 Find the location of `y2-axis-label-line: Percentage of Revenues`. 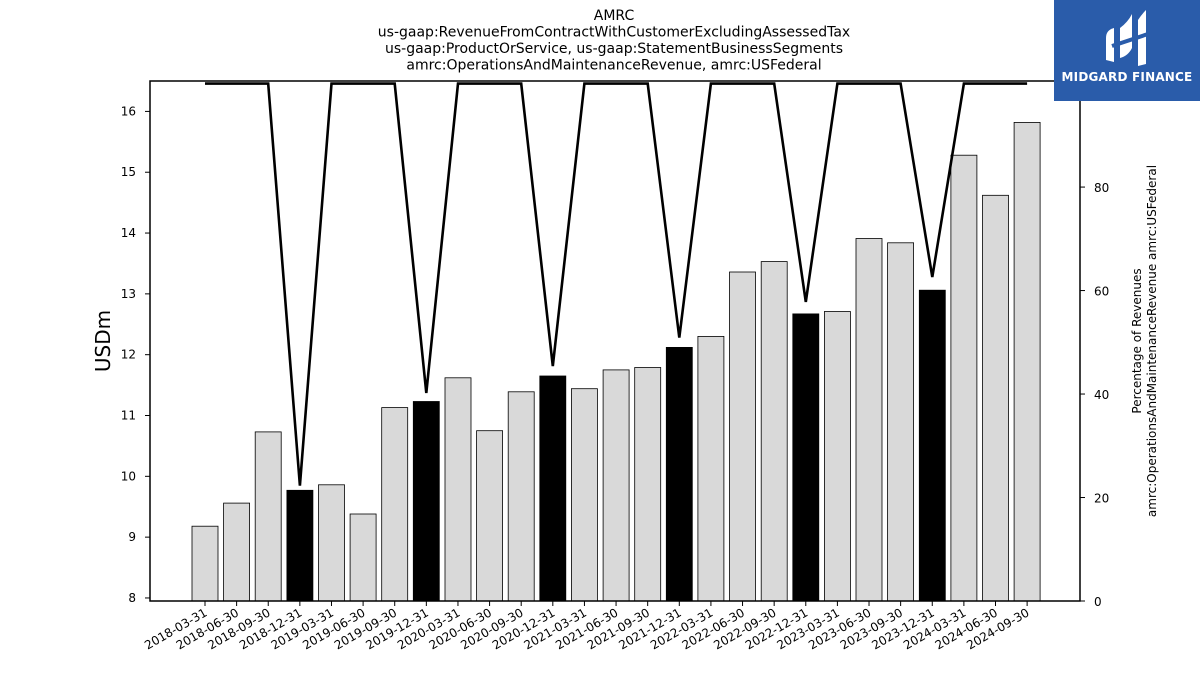

y2-axis-label-line: Percentage of Revenues is located at coordinates (1137, 340).